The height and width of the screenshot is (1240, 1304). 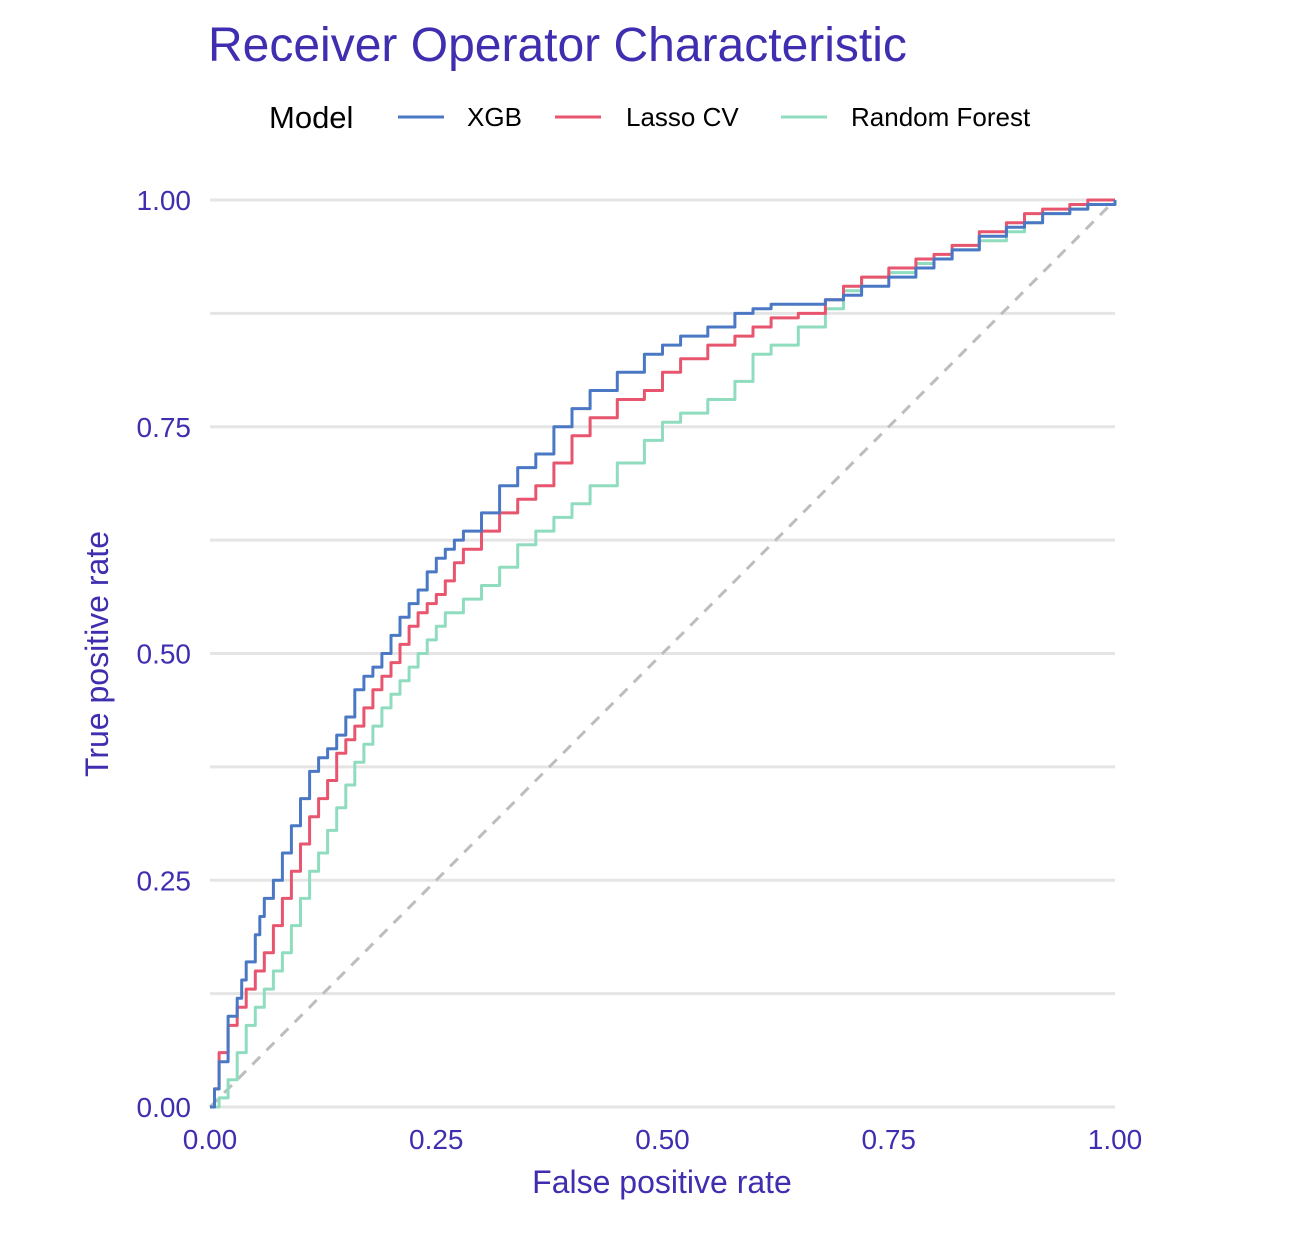 What do you see at coordinates (682, 117) in the screenshot?
I see `legend-label-lasso-cv: Lasso CV` at bounding box center [682, 117].